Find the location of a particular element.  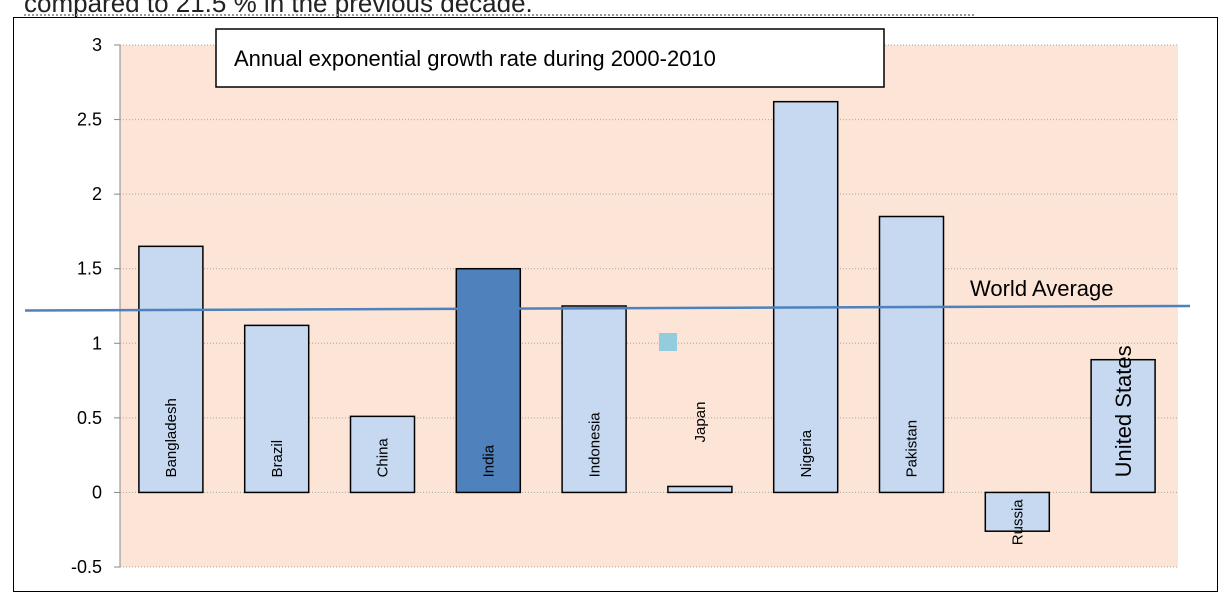

bar-label: Bangladesh is located at coordinates (171, 437).